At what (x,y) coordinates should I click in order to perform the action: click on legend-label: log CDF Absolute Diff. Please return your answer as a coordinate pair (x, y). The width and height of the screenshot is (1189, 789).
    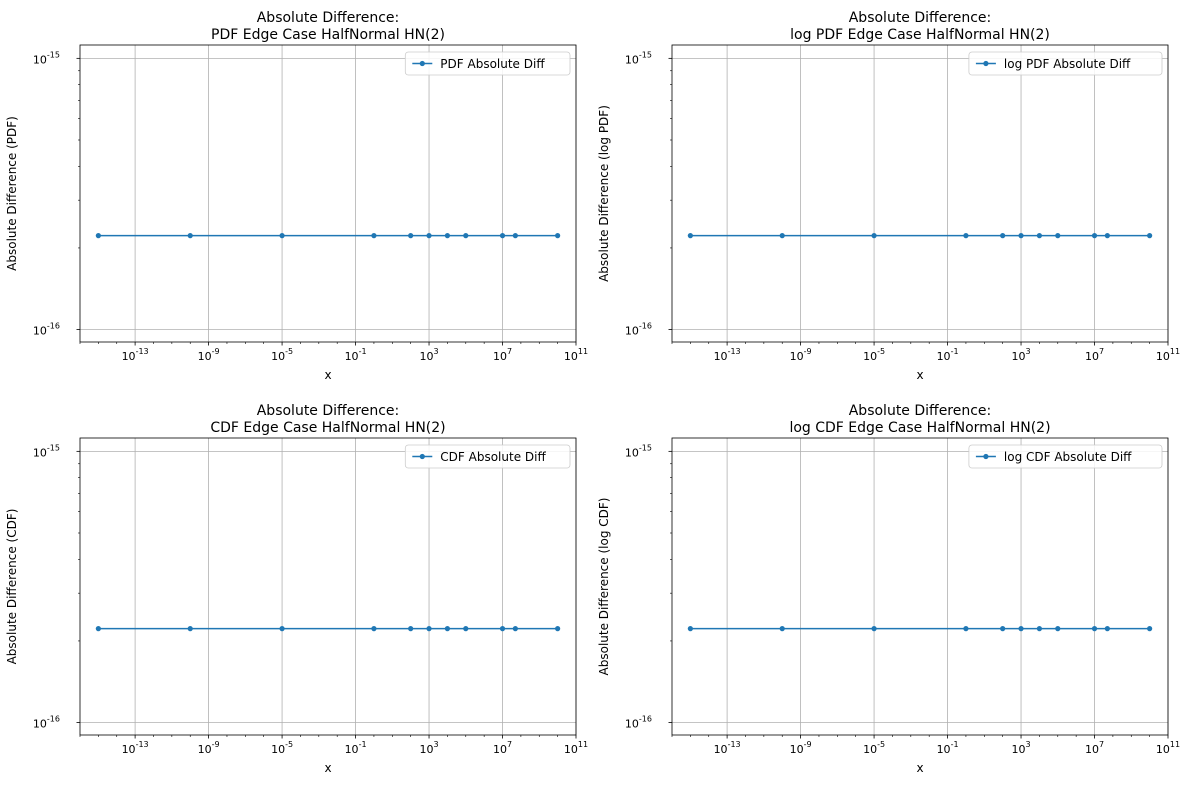
    Looking at the image, I should click on (1068, 457).